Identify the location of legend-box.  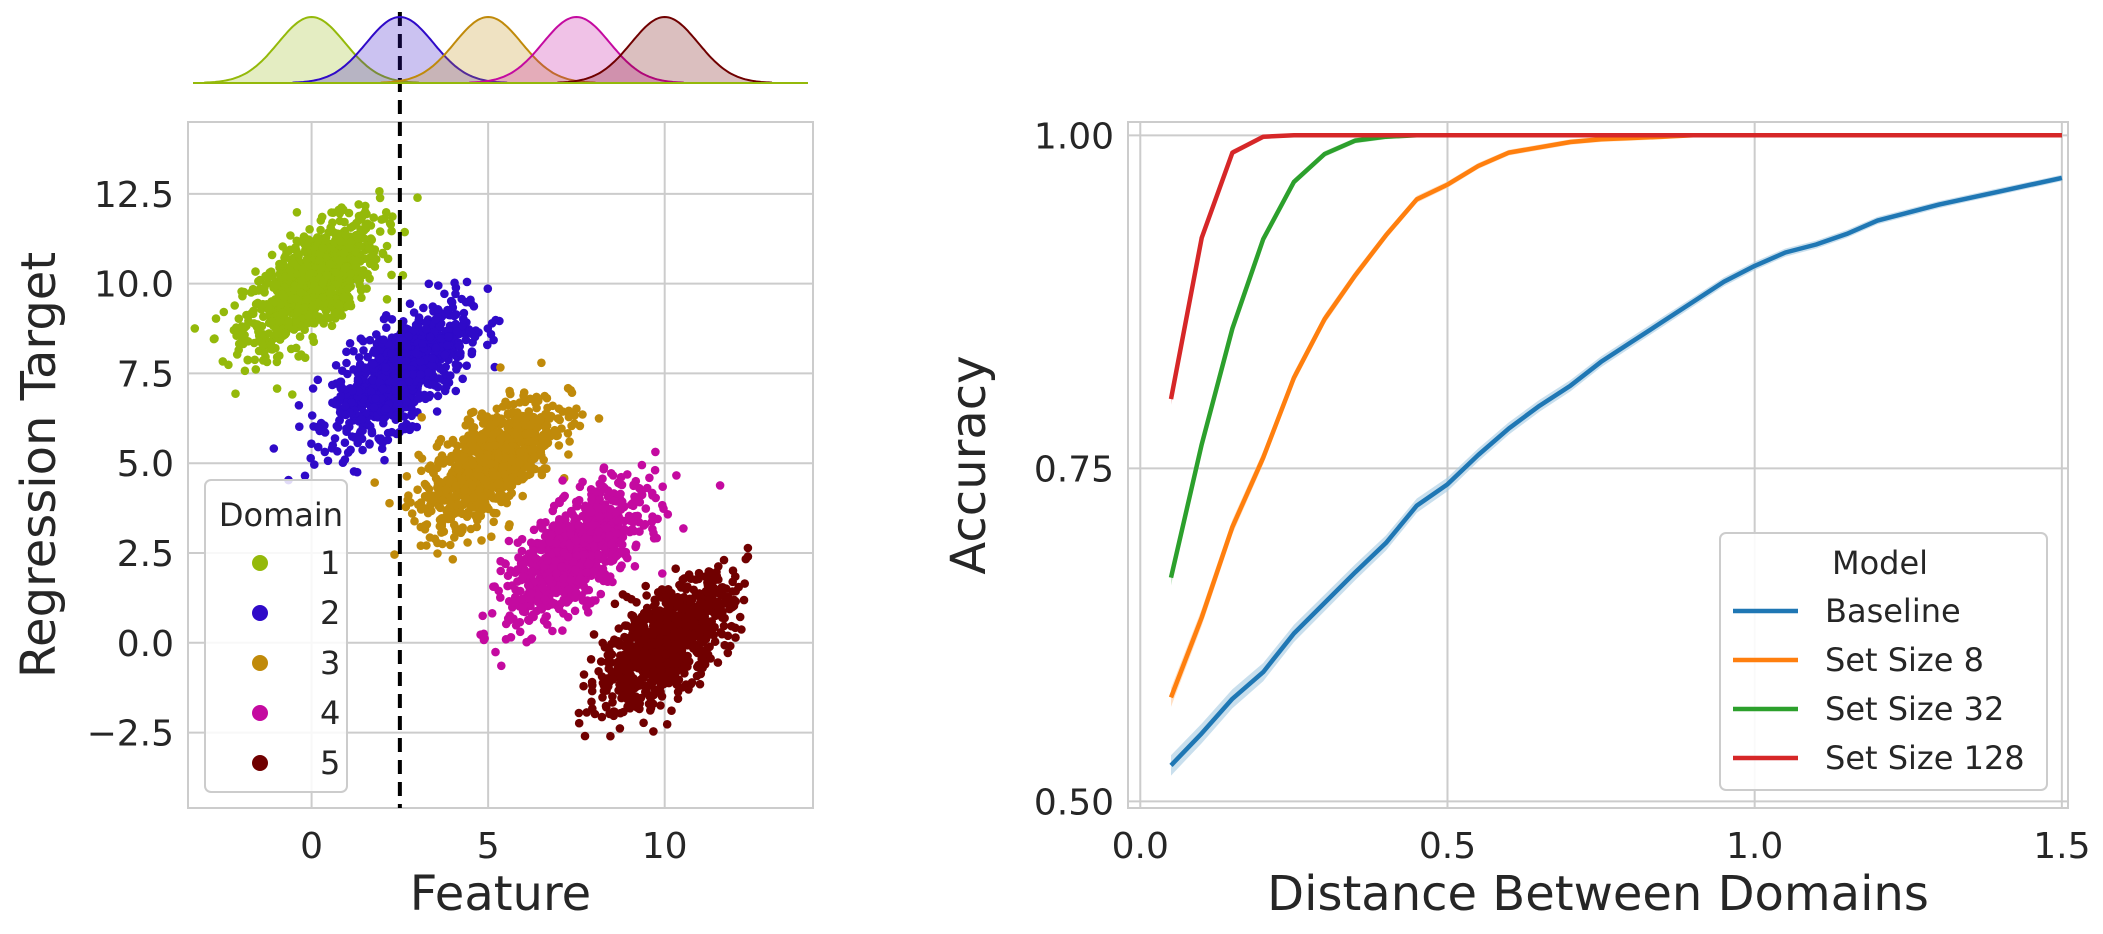
(1883, 661).